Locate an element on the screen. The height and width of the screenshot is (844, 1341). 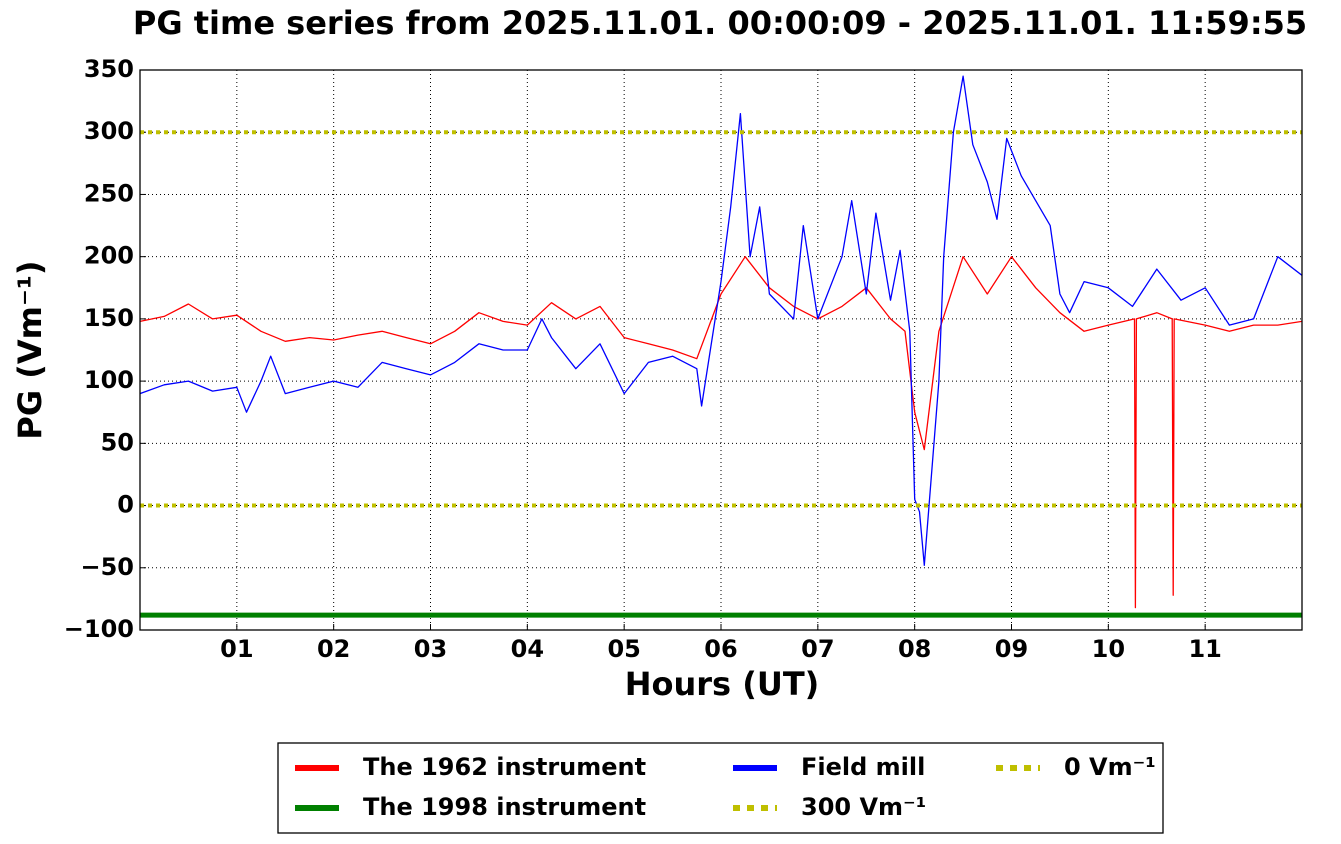
y-tick-label: 0 is located at coordinates (125, 505).